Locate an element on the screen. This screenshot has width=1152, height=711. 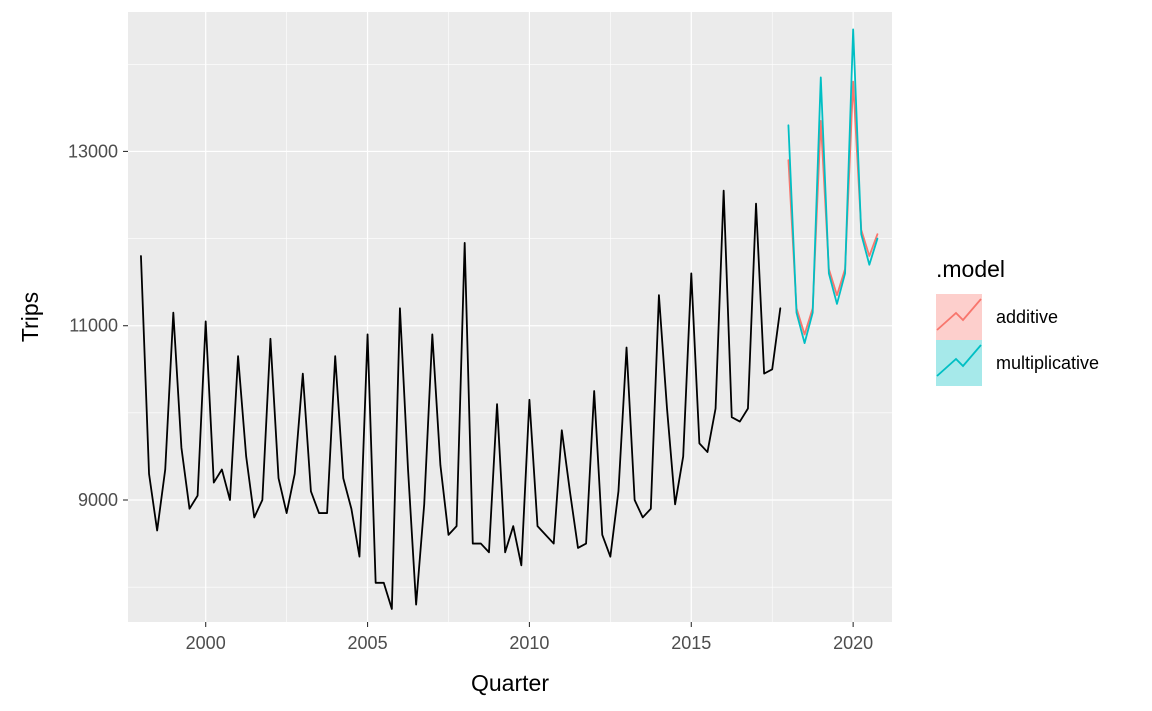
x-tick-label: 2020 is located at coordinates (853, 643).